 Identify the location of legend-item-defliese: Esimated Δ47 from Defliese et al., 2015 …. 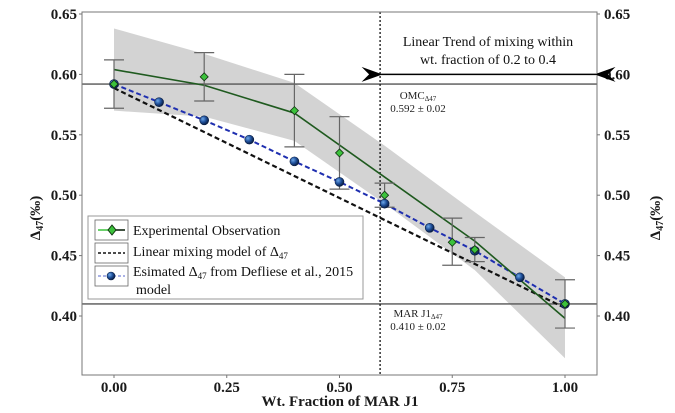
(223, 281).